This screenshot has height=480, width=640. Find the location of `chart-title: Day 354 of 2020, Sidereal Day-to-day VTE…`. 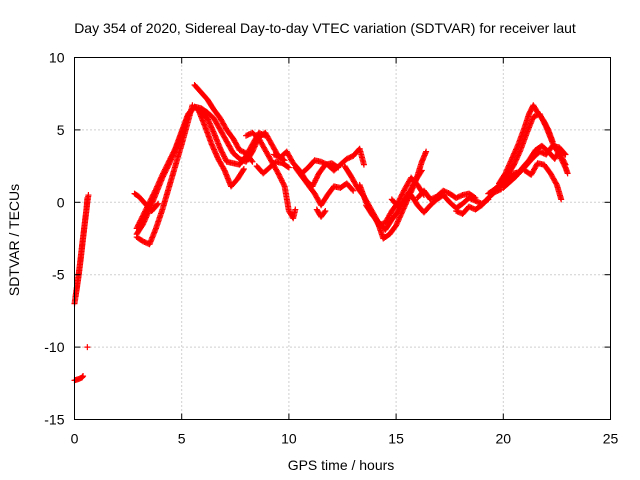

chart-title: Day 354 of 2020, Sidereal Day-to-day VTE… is located at coordinates (325, 28).